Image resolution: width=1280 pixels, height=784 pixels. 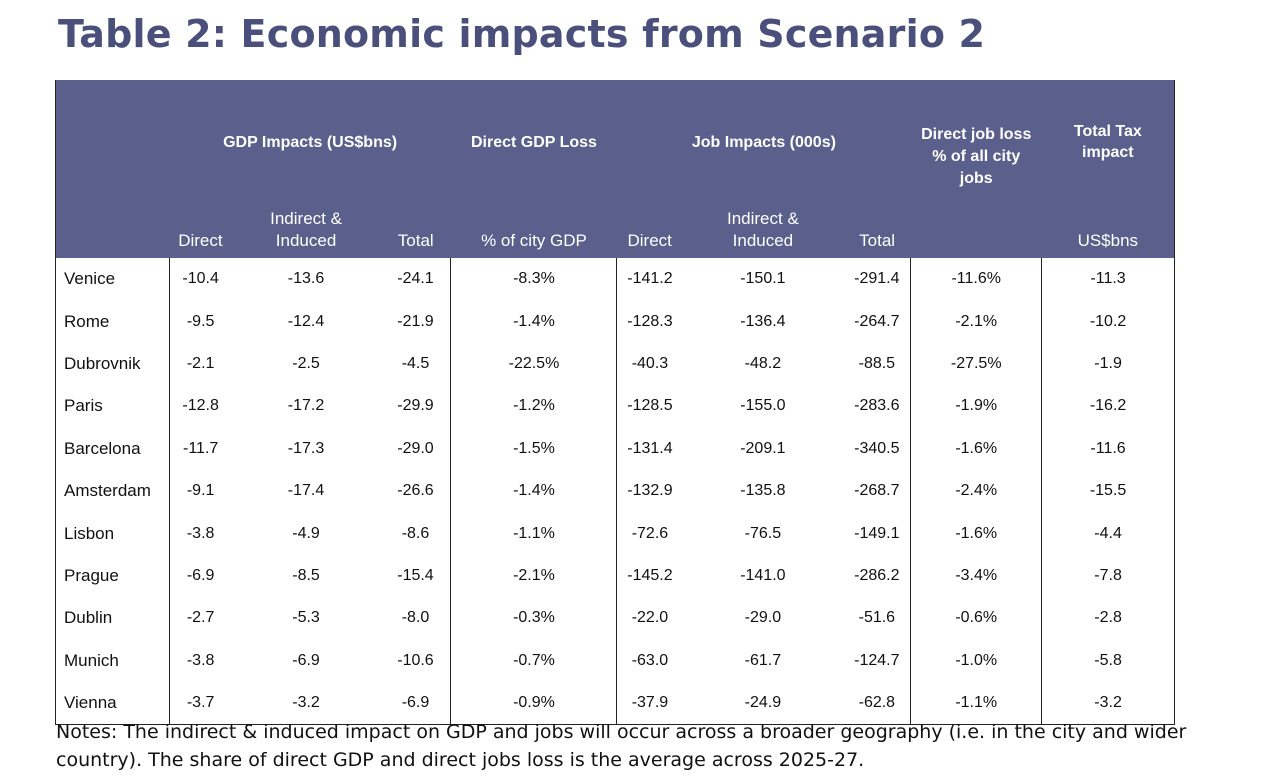 I want to click on header-gdp-impacts: GDP Impacts (US$bns), so click(x=310, y=138).